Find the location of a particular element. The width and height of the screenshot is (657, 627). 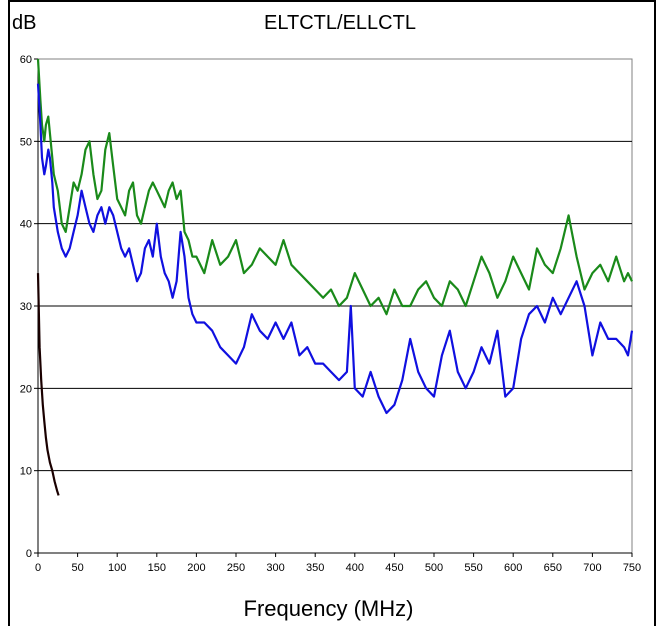

x-tick-label: 400 is located at coordinates (355, 568).